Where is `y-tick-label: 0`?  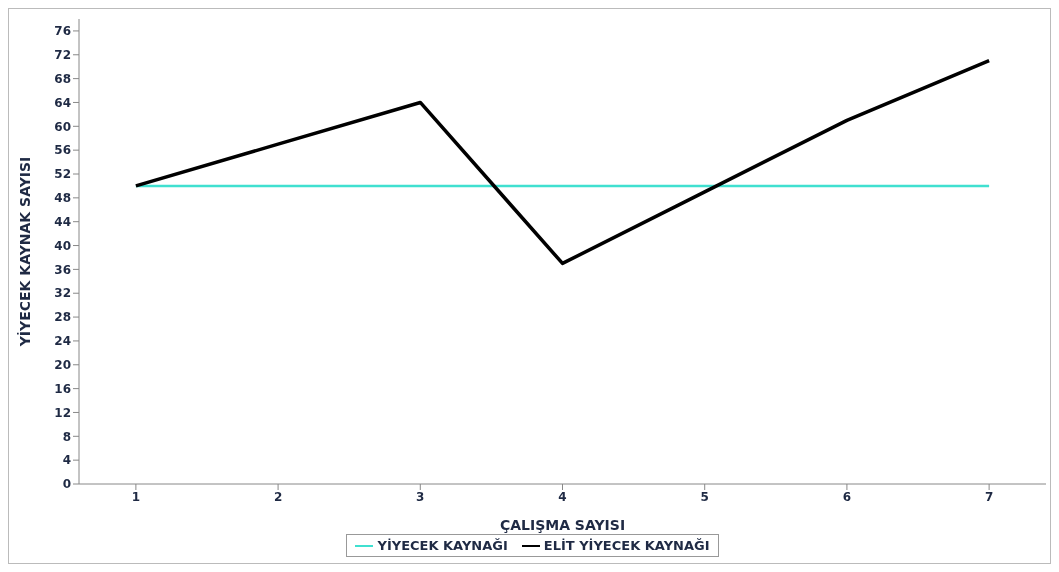 y-tick-label: 0 is located at coordinates (66, 484).